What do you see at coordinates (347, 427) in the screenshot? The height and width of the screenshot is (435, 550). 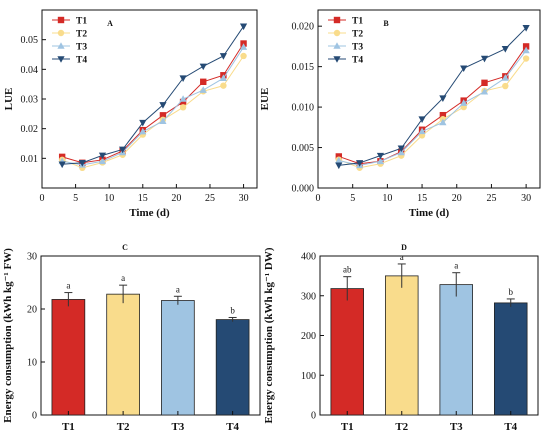 I see `x-tick-label-t1: T1` at bounding box center [347, 427].